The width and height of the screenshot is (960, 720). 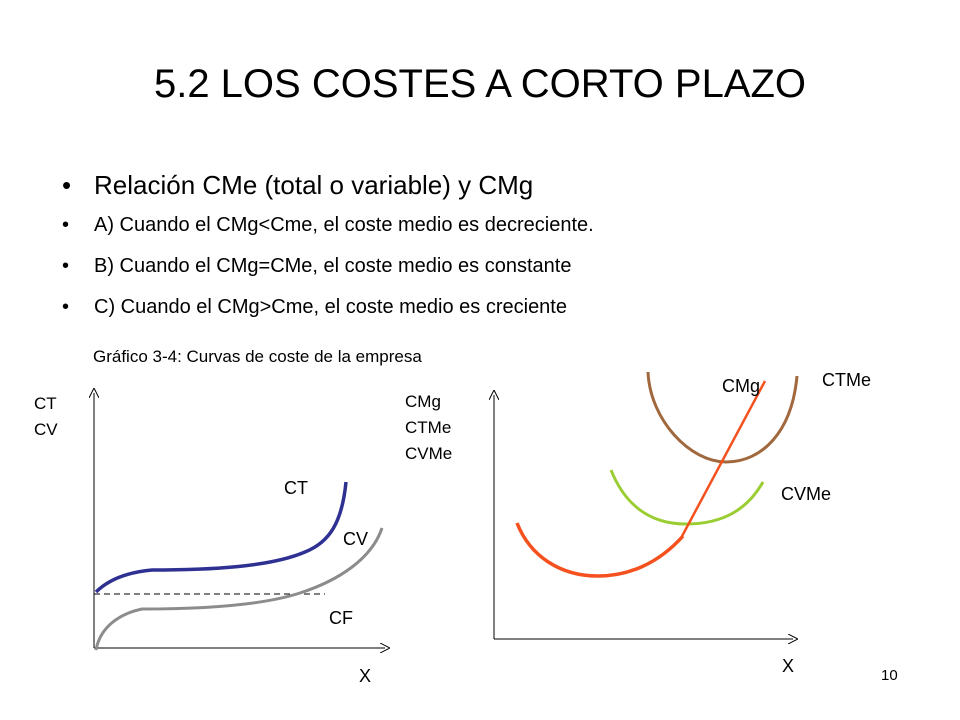 I want to click on bullet-text: Relación CMe (total o variable) y CMg, so click(x=314, y=185).